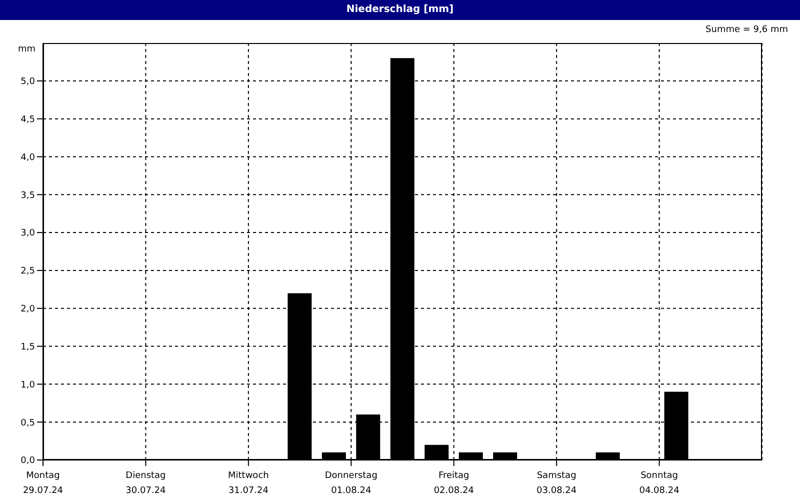 The height and width of the screenshot is (500, 800). I want to click on x-tick-label: Montag 29.07.24, so click(43, 483).